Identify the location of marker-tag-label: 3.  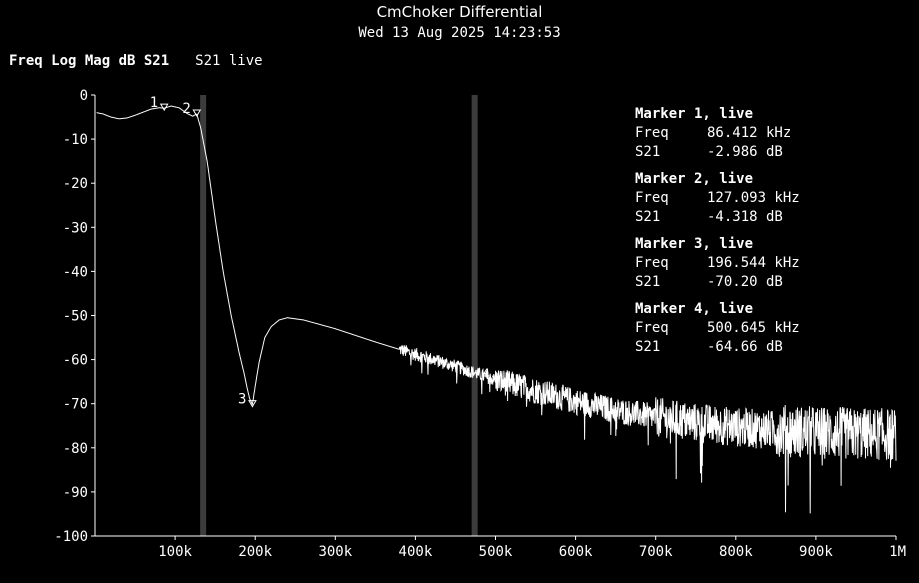
(242, 400).